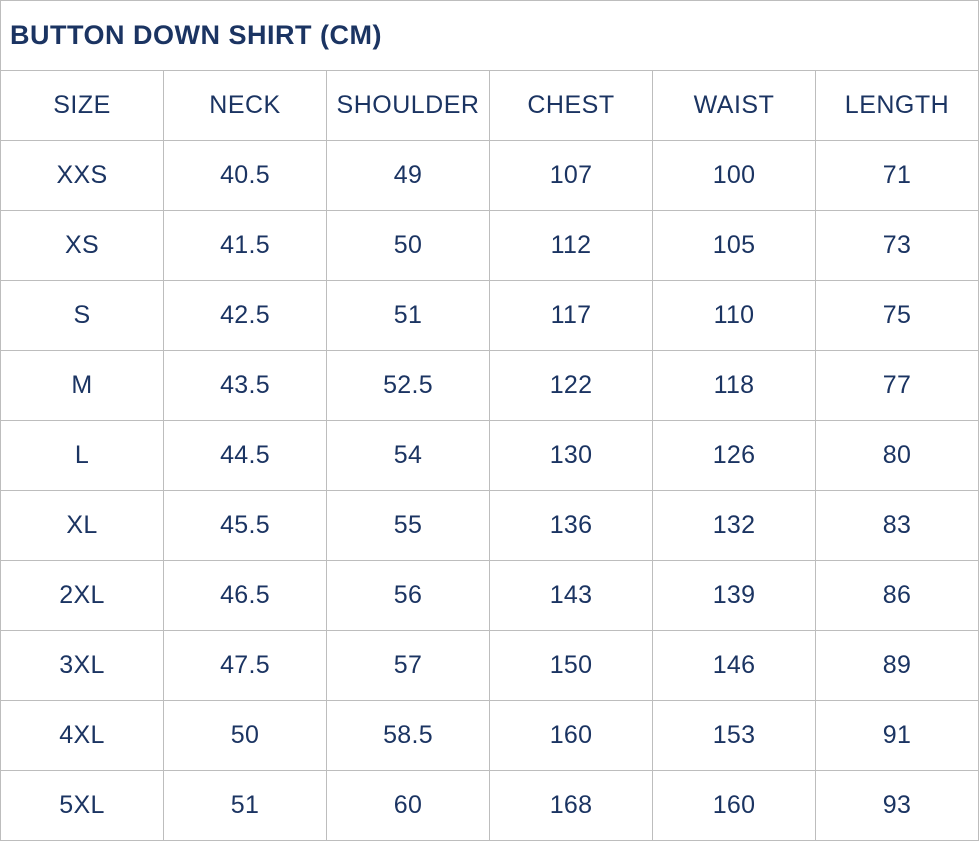  I want to click on table-cell: 143, so click(571, 595).